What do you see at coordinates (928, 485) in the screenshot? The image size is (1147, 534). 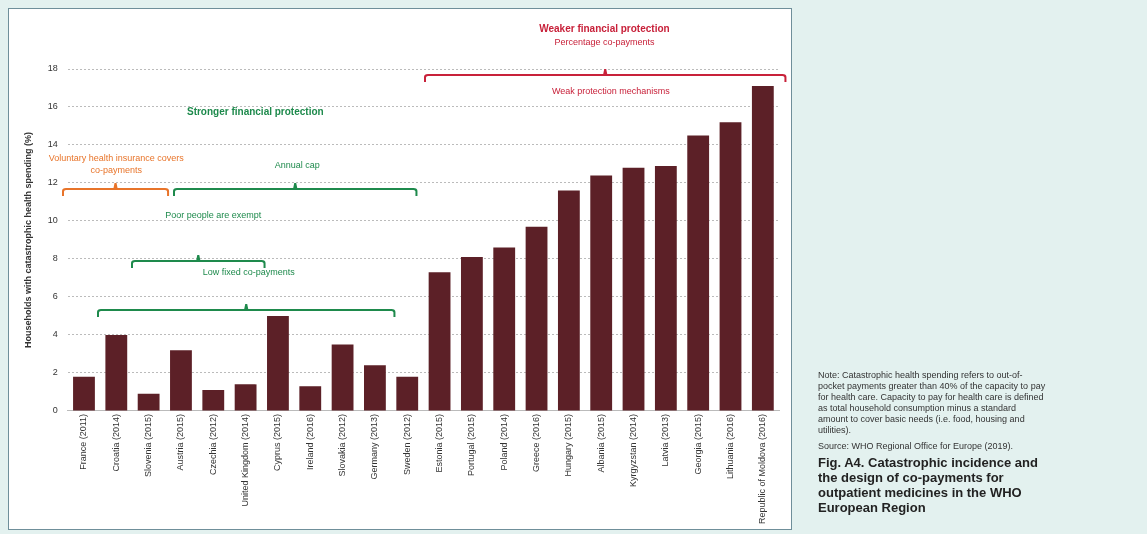 I see `text: Fig. A4. Catastrophic incidence and the design of co-payments for outpatient medicines in the WHO European Region` at bounding box center [928, 485].